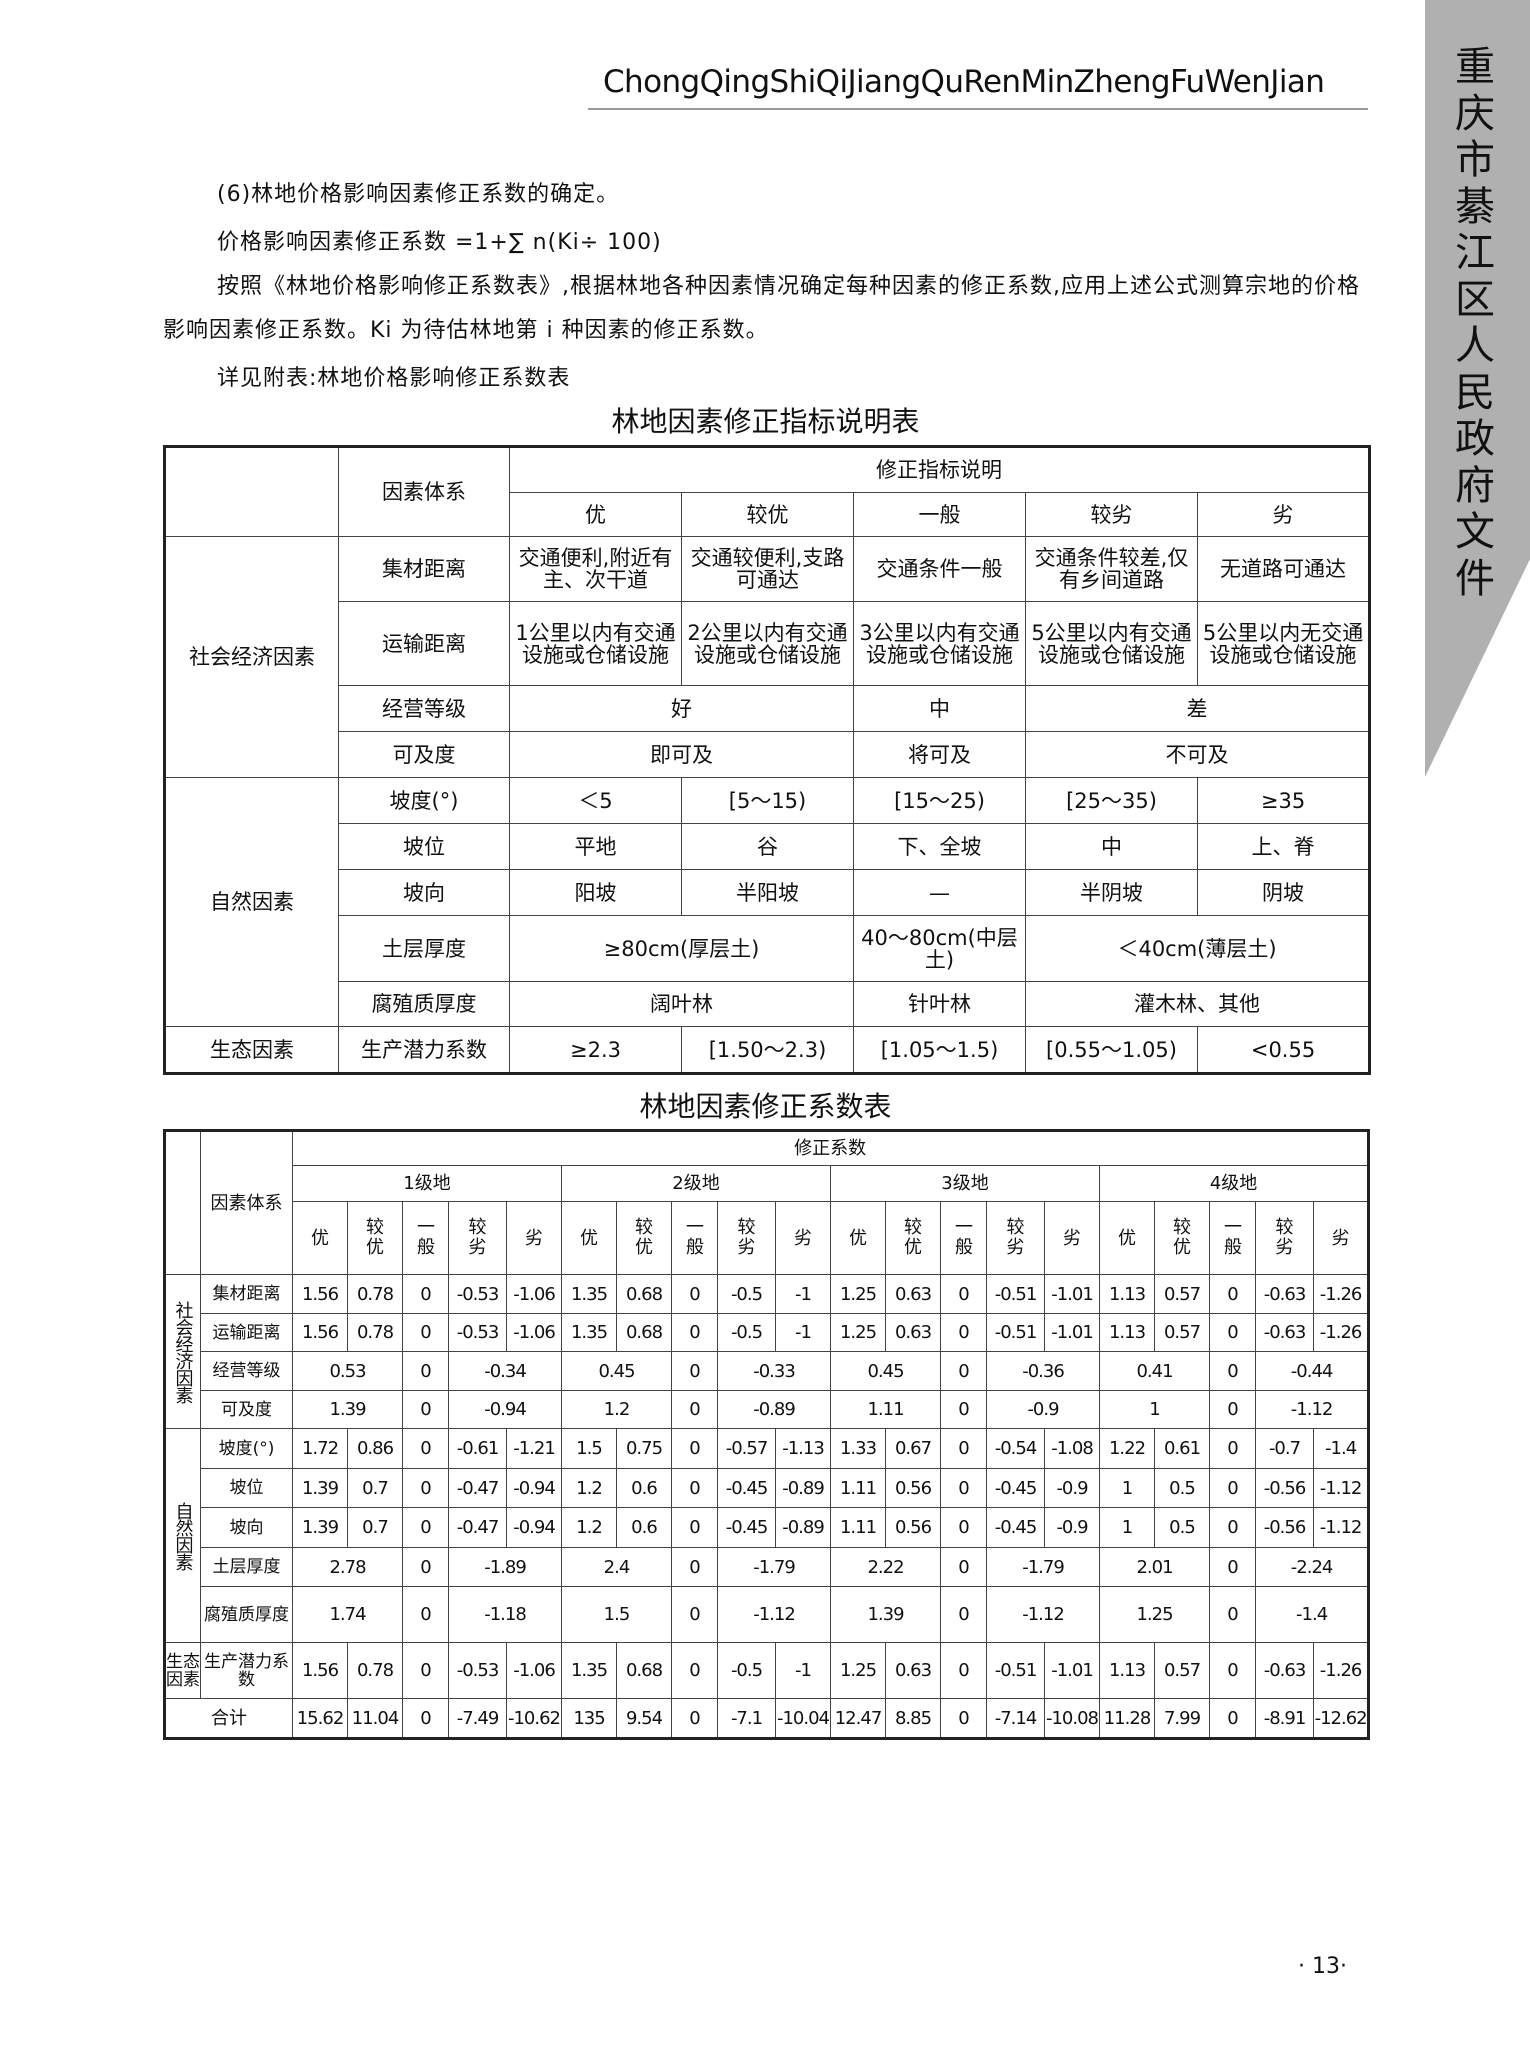 The height and width of the screenshot is (2062, 1530). I want to click on index-cell: ＜5, so click(595, 800).